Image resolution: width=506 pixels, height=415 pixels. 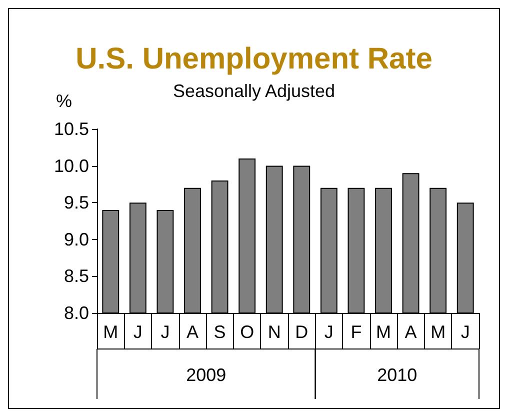 I want to click on x-tick-label: O, so click(x=247, y=332).